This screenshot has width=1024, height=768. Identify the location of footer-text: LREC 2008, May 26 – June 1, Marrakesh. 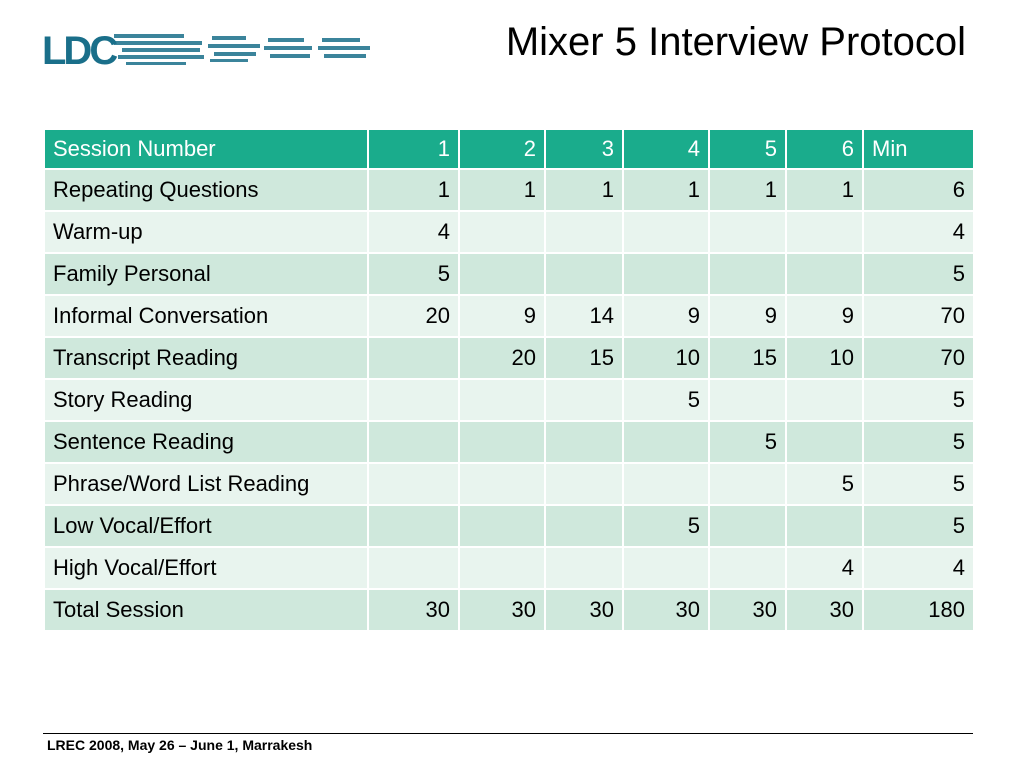
(180, 745).